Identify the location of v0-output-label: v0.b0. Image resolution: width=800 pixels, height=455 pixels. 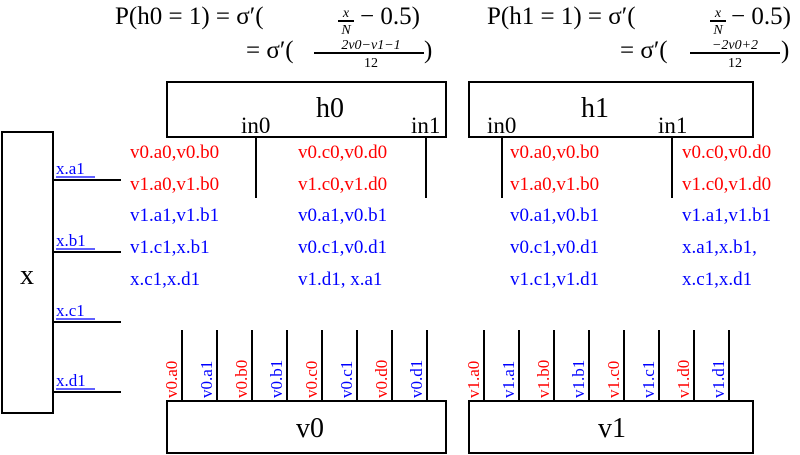
(241, 379).